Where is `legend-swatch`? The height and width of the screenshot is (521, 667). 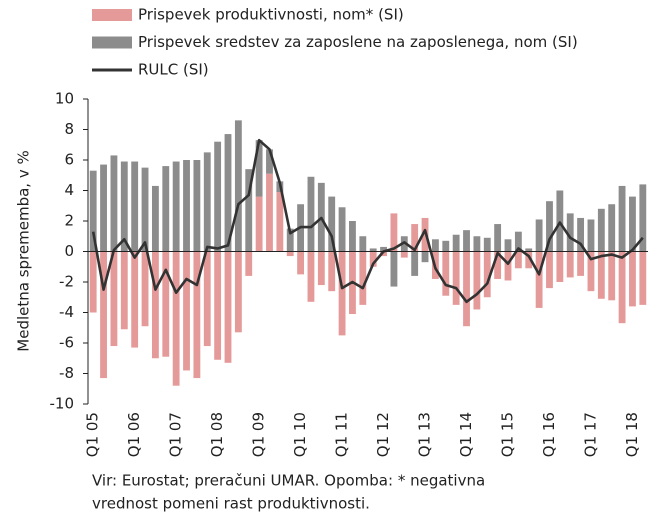
legend-swatch is located at coordinates (112, 15).